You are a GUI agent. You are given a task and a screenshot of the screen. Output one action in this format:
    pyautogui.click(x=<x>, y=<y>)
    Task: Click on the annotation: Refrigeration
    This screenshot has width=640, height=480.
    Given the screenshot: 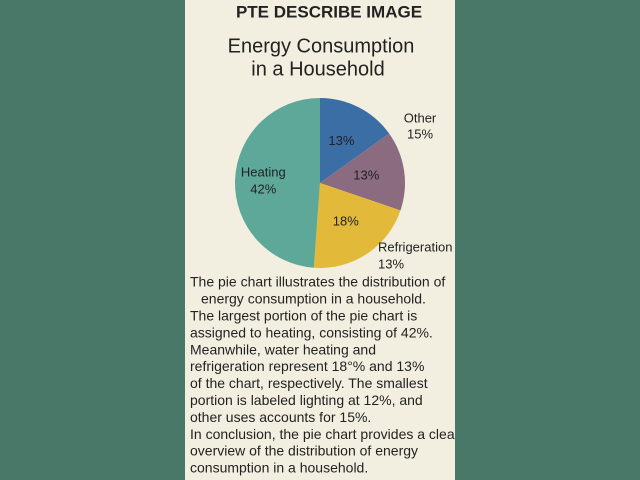 What is the action you would take?
    pyautogui.click(x=415, y=246)
    